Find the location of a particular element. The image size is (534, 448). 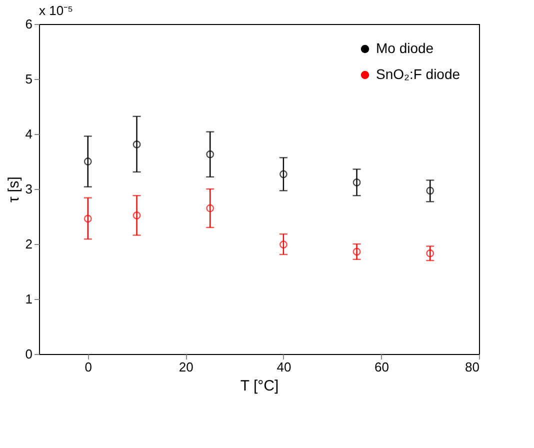

y-tick-label: 1 is located at coordinates (28, 299).